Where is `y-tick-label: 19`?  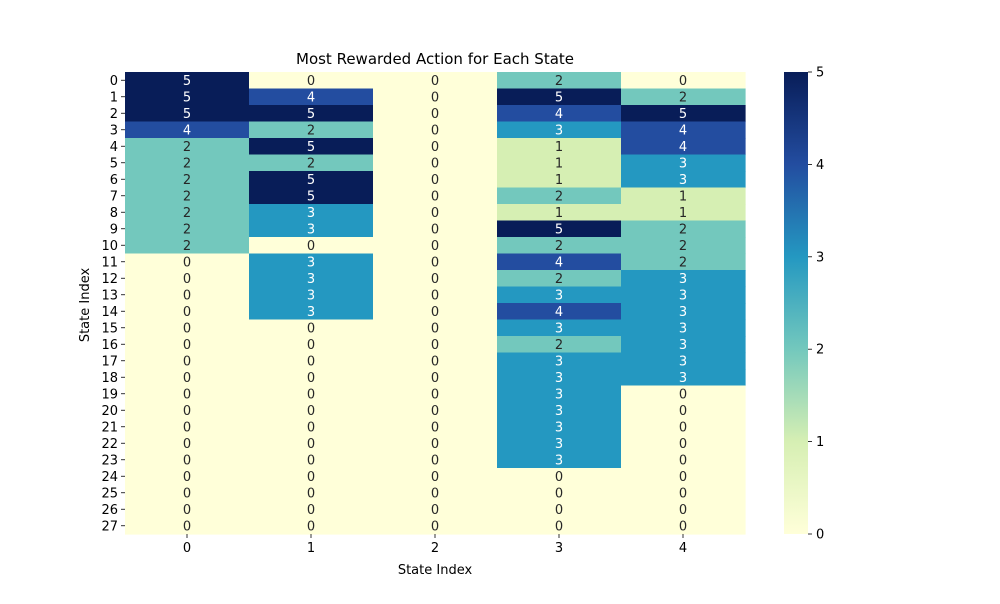
y-tick-label: 19 is located at coordinates (109, 394).